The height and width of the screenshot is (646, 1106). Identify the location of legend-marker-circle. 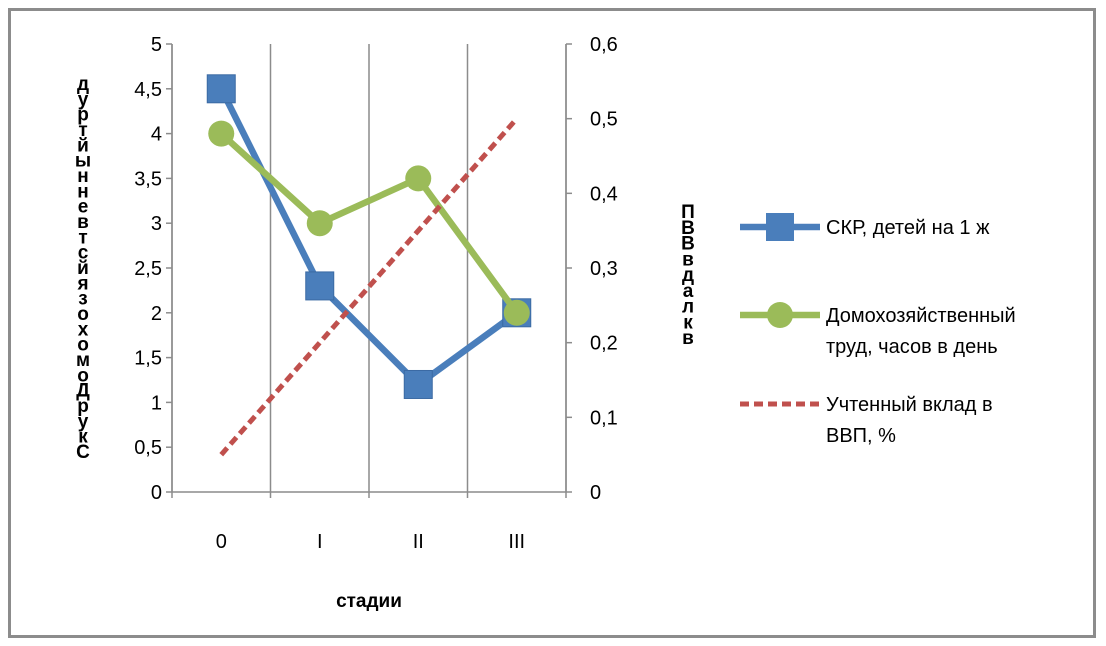
(780, 315).